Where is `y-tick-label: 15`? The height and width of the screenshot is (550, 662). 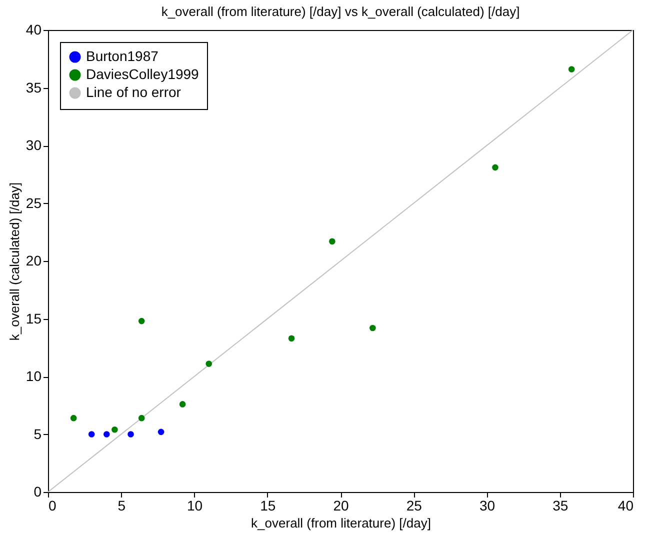 y-tick-label: 15 is located at coordinates (34, 318).